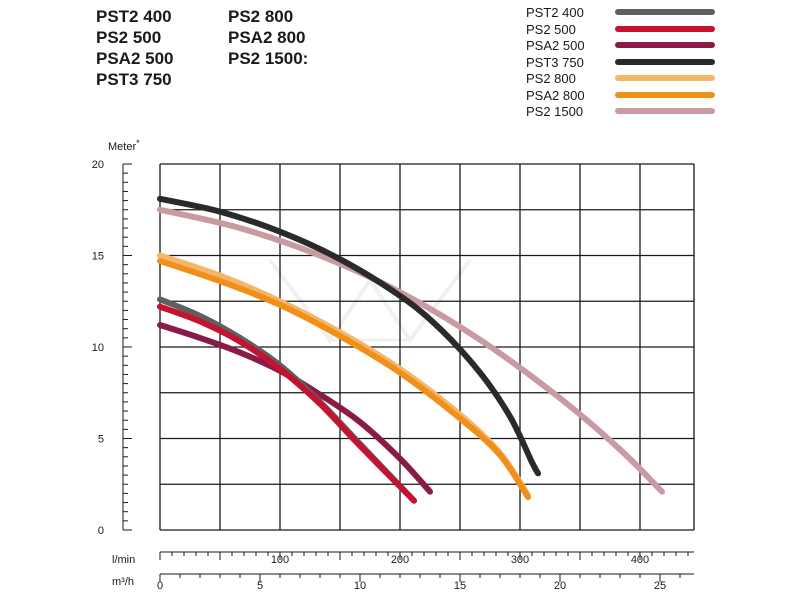 The height and width of the screenshot is (600, 800). What do you see at coordinates (260, 586) in the screenshot?
I see `x-tick-label-m3h: 5` at bounding box center [260, 586].